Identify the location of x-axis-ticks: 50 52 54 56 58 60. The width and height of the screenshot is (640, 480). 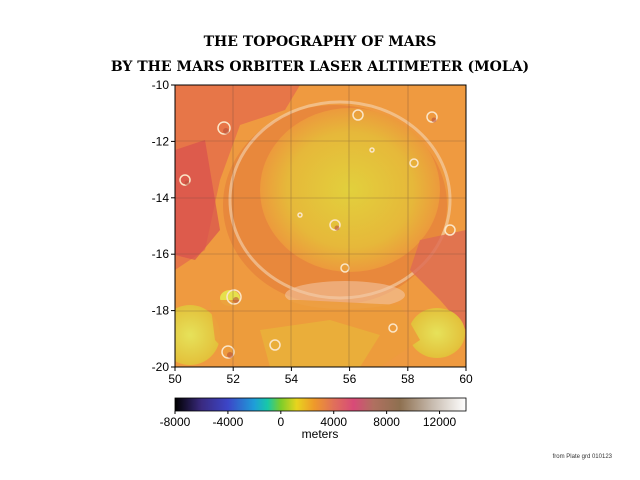
(320, 376).